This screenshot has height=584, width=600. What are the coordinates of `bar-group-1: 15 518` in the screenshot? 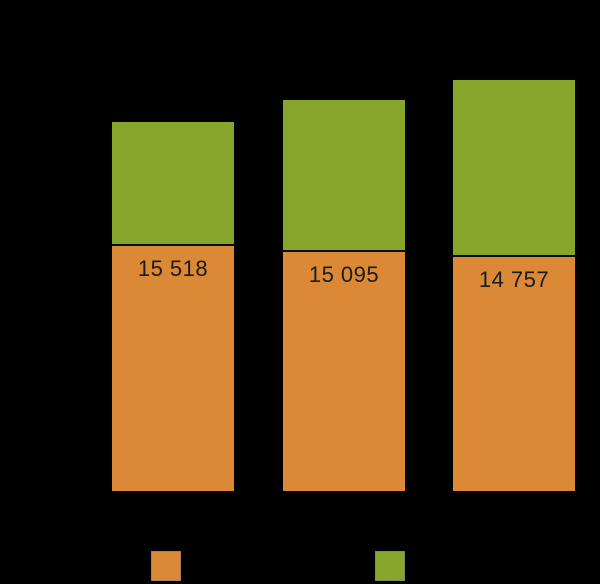 It's located at (173, 306).